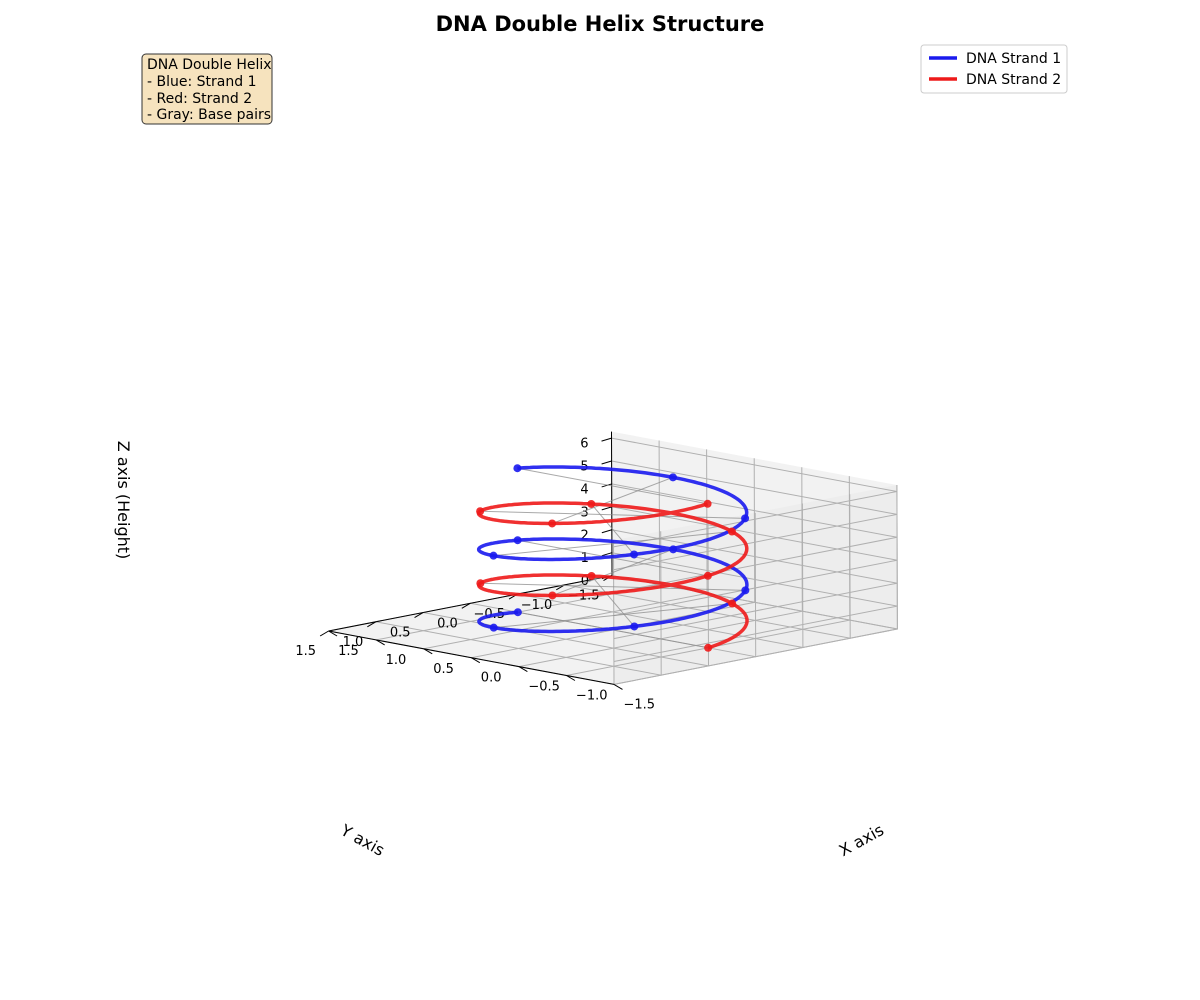  What do you see at coordinates (1013, 59) in the screenshot?
I see `legend-label-strand-1: DNA Strand 1` at bounding box center [1013, 59].